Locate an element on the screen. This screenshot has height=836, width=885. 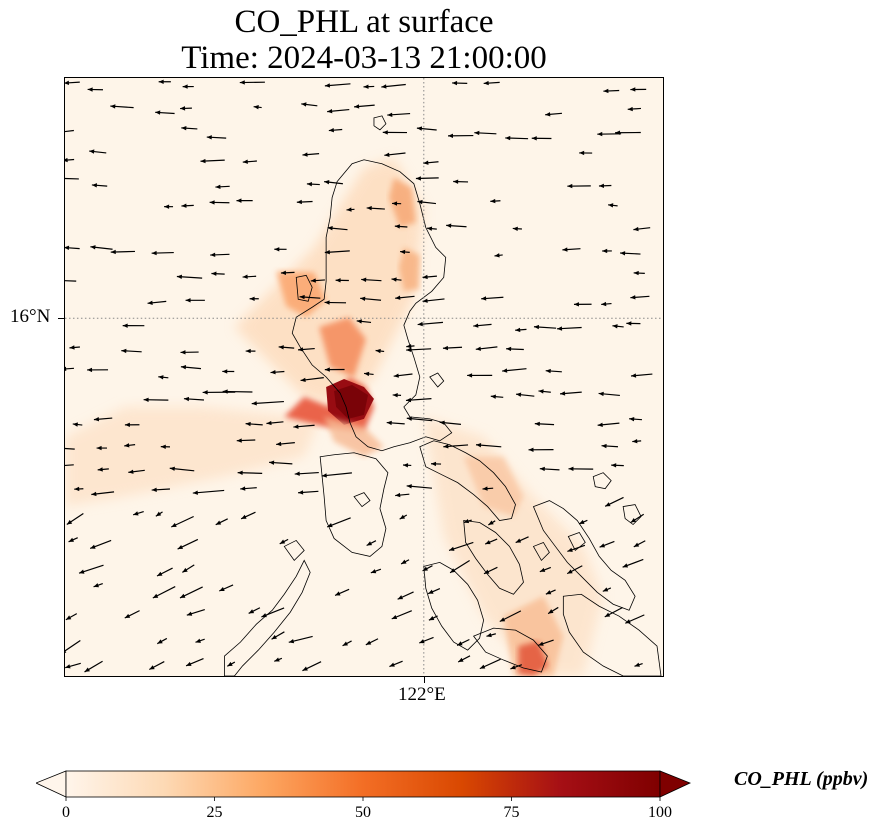
colorbar-tick-label: 100 is located at coordinates (660, 812).